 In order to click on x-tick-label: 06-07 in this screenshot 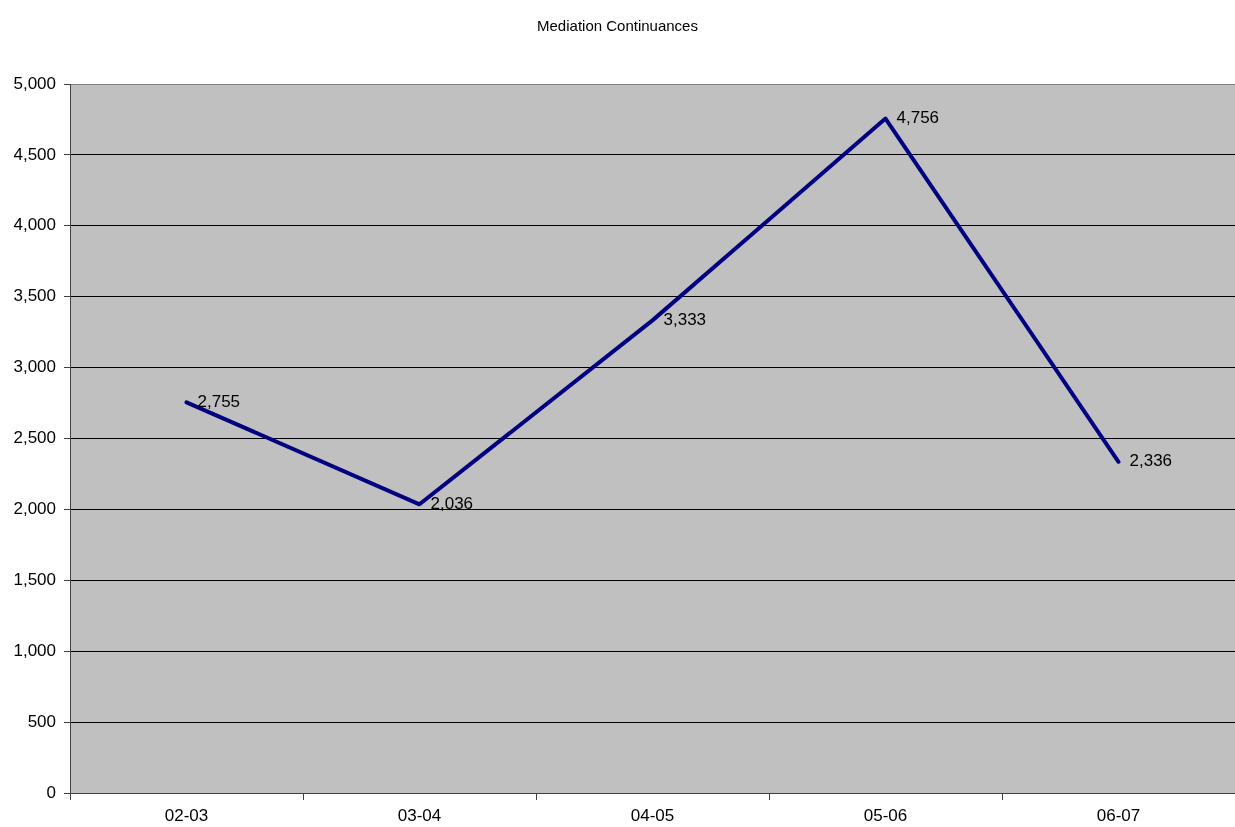, I will do `click(1118, 815)`.